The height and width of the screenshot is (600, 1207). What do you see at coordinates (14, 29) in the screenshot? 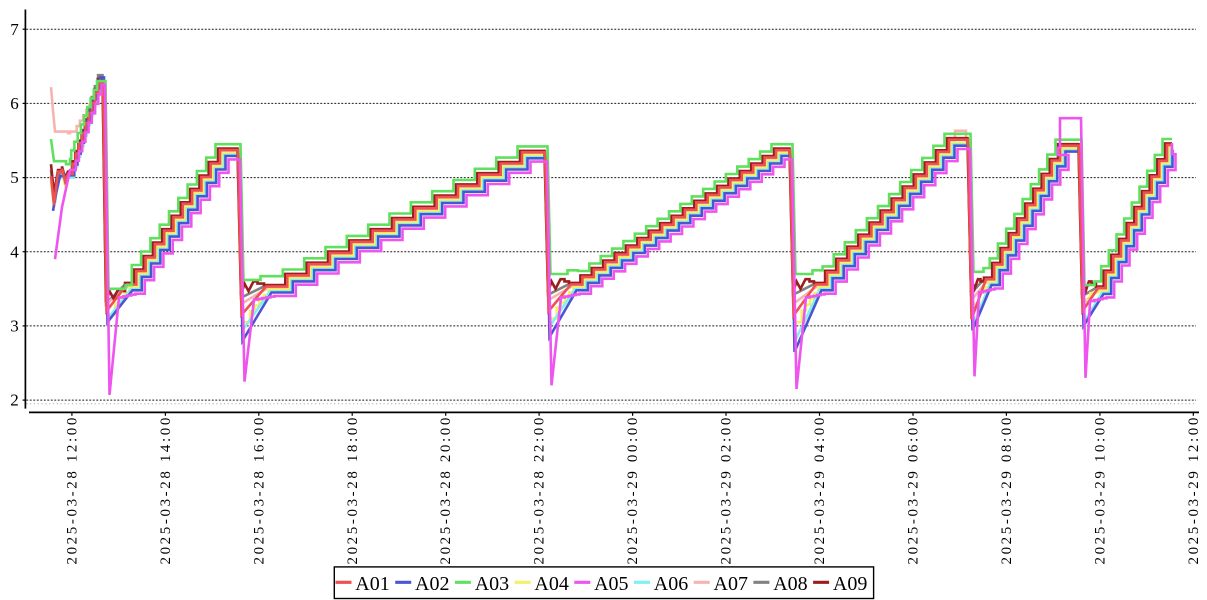
I see `svg-text: 7` at bounding box center [14, 29].